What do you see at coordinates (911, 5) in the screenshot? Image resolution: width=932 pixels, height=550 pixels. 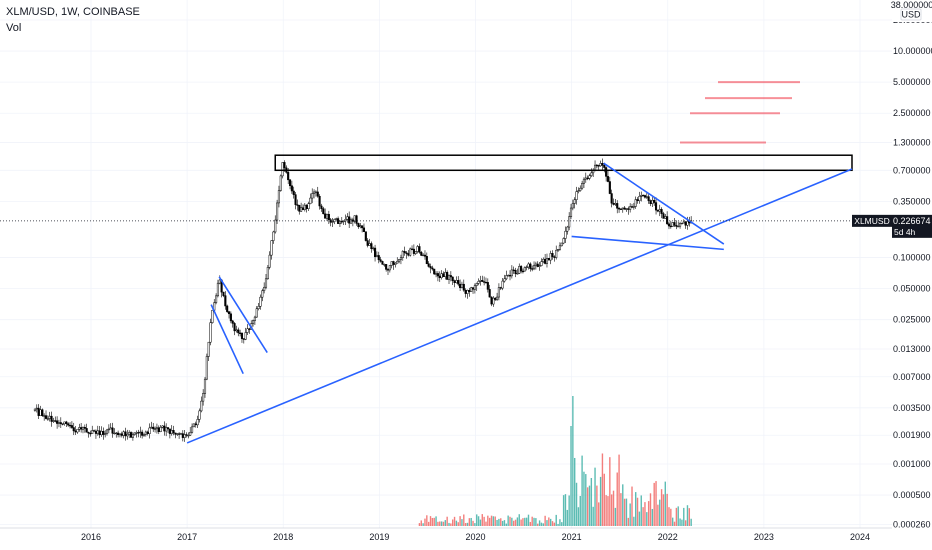 I see `price-axis-top-label: 38.000000` at bounding box center [911, 5].